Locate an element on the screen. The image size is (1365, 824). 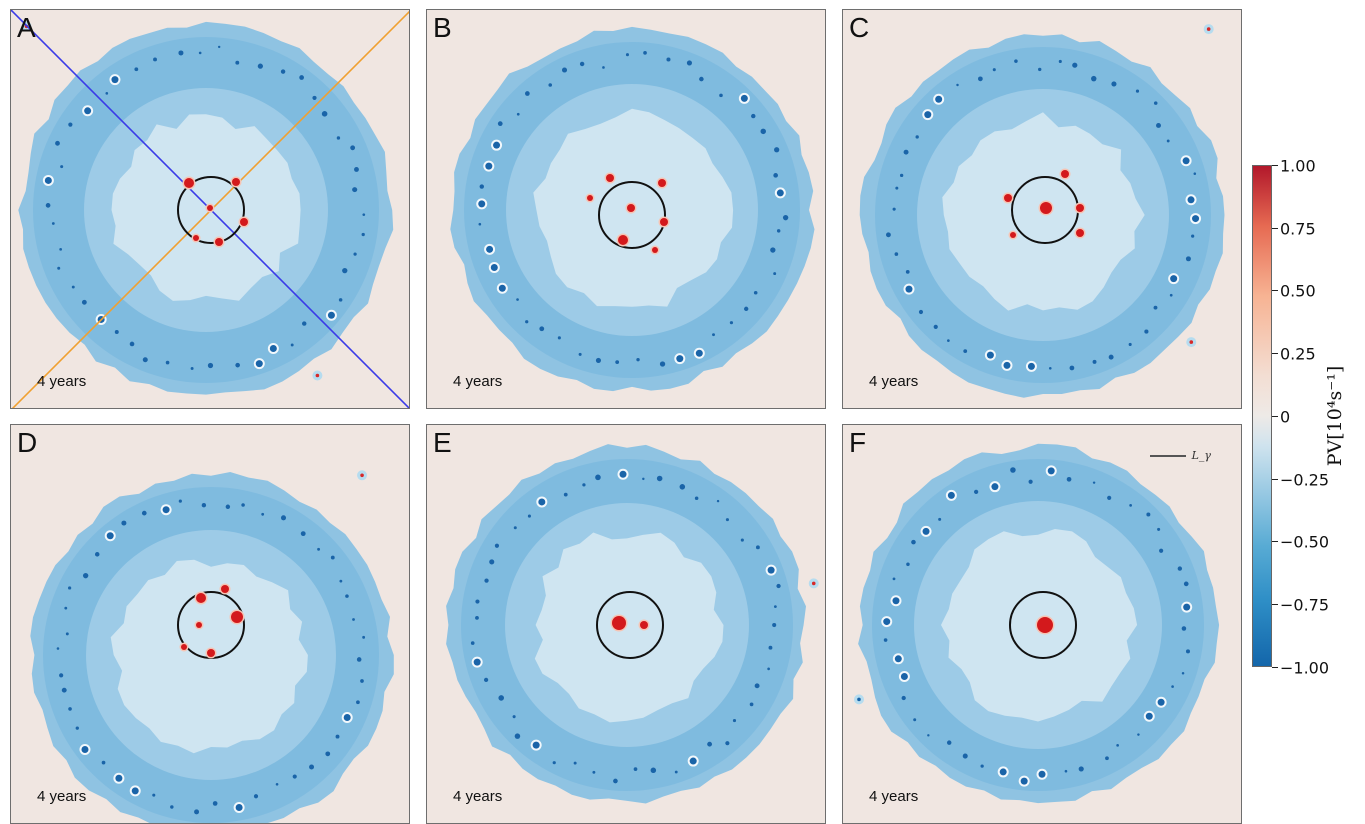
colorbar-tick-label: 0.25 is located at coordinates (1298, 354).